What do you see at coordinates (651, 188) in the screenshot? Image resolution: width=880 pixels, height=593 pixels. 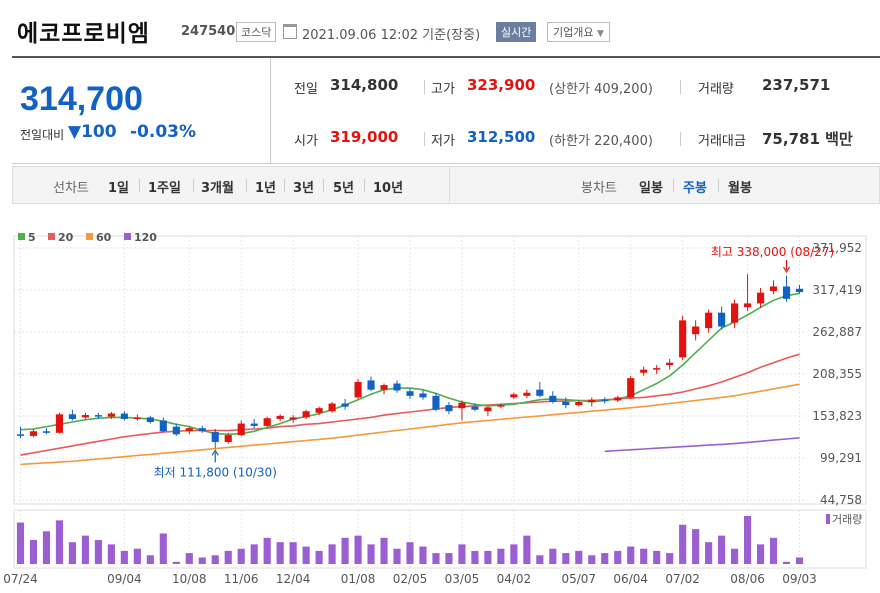 I see `candle-daily: 일봉` at bounding box center [651, 188].